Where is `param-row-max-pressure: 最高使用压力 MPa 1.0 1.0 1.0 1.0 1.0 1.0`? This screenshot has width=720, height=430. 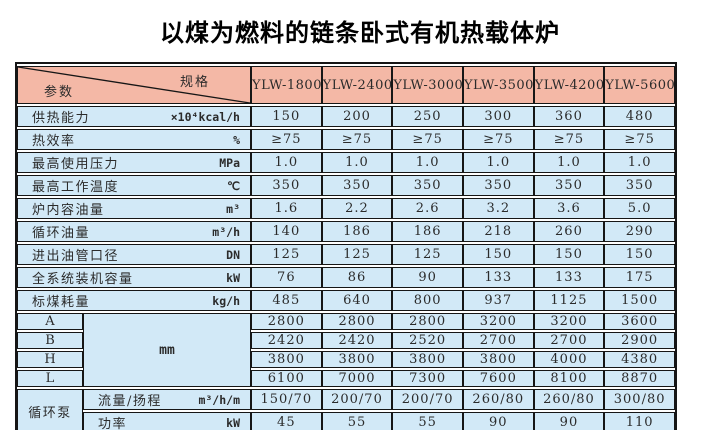
param-row-max-pressure: 最高使用压力 MPa 1.0 1.0 1.0 1.0 1.0 1.0 is located at coordinates (346, 162).